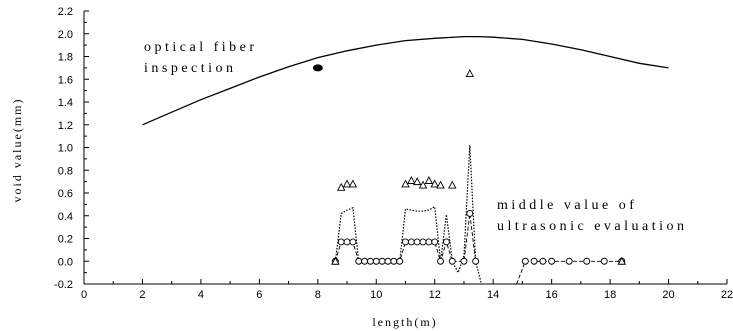 The height and width of the screenshot is (331, 733). What do you see at coordinates (65, 58) in the screenshot?
I see `y-tick-label: 1.8` at bounding box center [65, 58].